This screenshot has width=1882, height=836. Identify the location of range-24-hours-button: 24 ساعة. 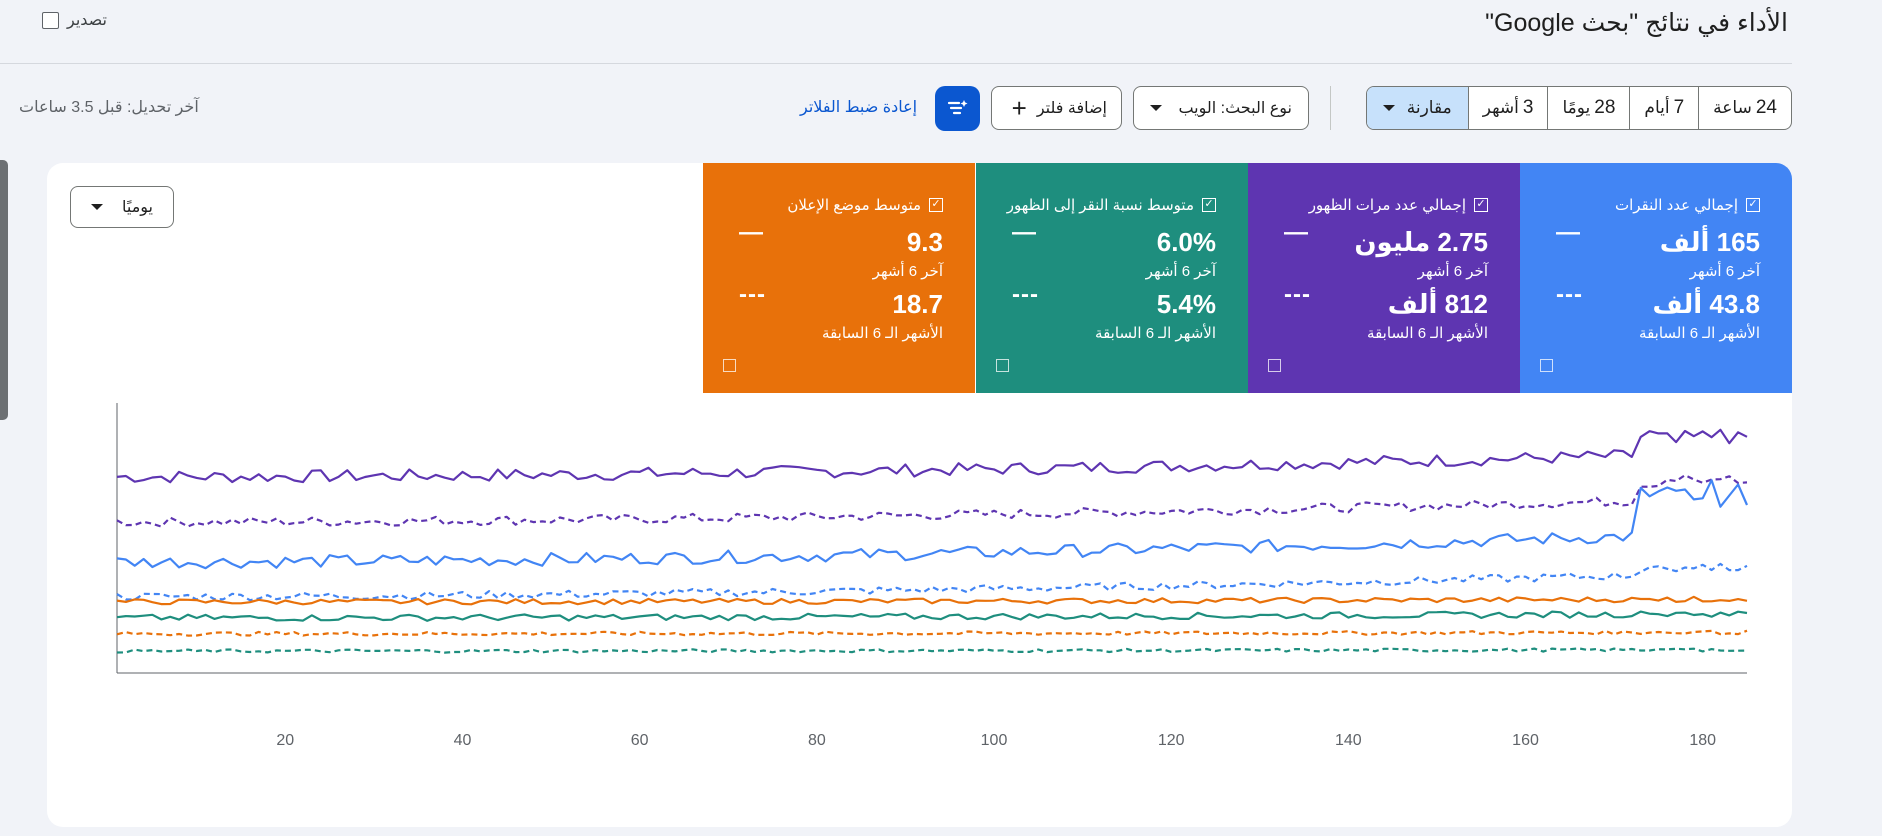
(1744, 108).